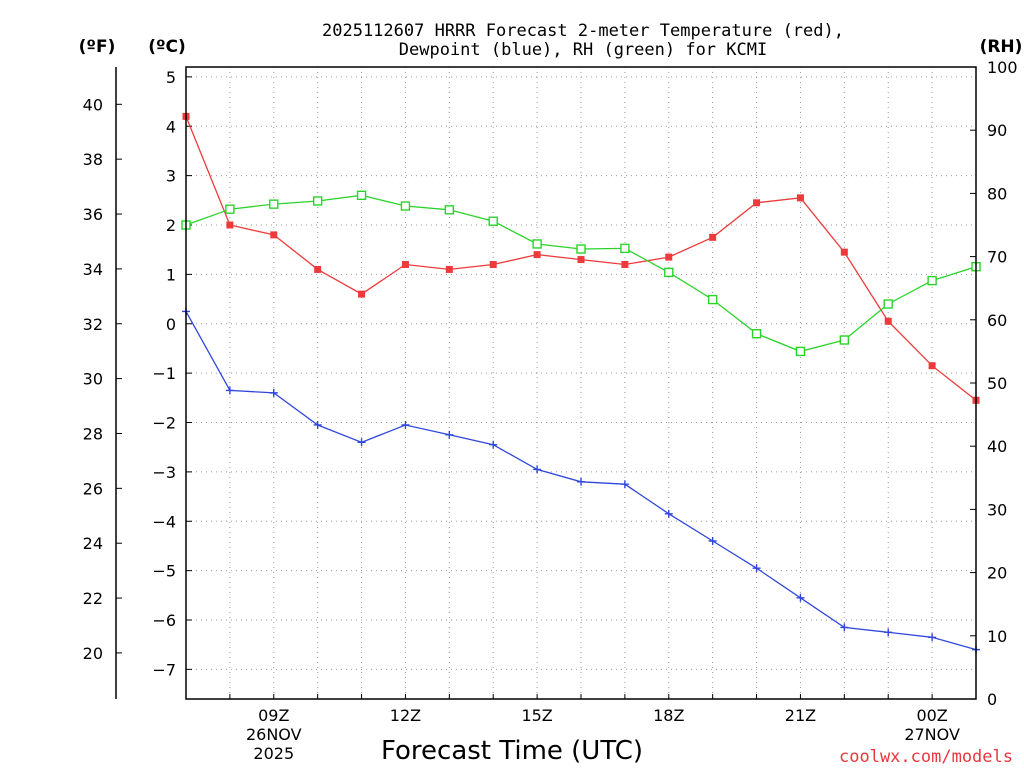 Image resolution: width=1024 pixels, height=768 pixels. What do you see at coordinates (405, 715) in the screenshot?
I see `x-tick-label: 12Z` at bounding box center [405, 715].